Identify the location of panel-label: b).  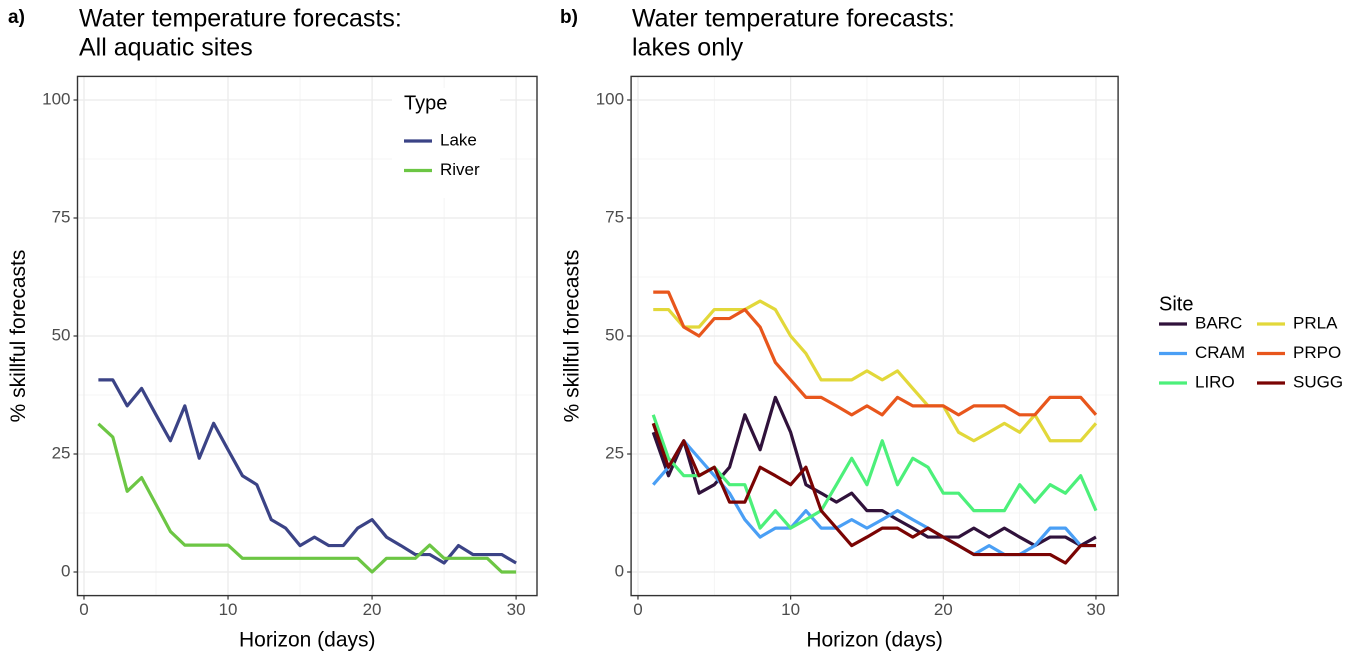
(569, 17).